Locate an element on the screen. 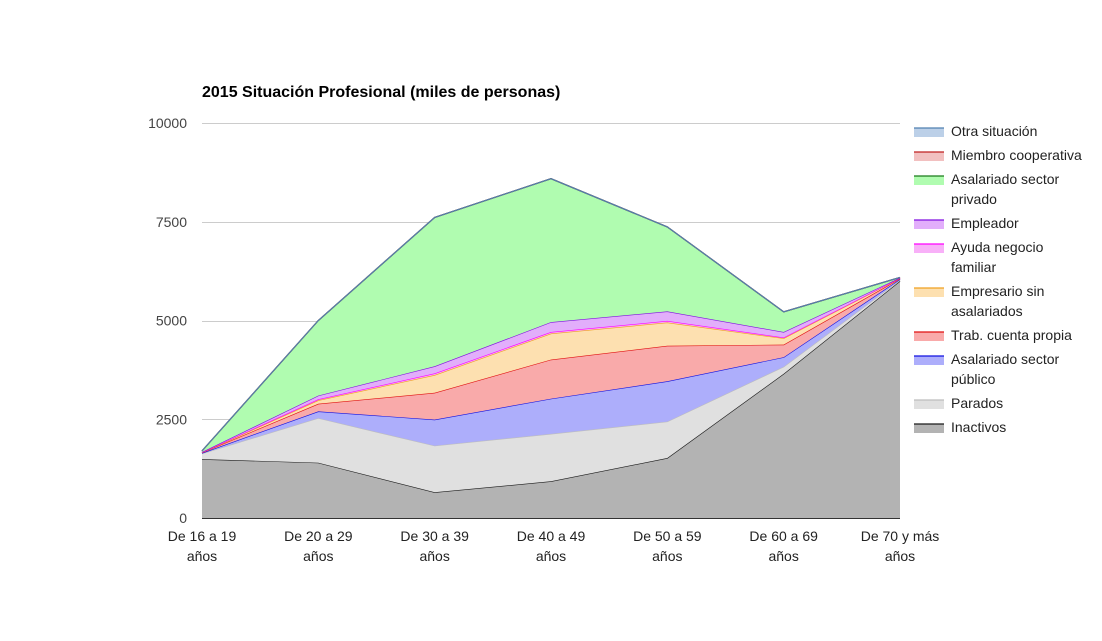  legend-label: Ayuda negocio is located at coordinates (997, 247).